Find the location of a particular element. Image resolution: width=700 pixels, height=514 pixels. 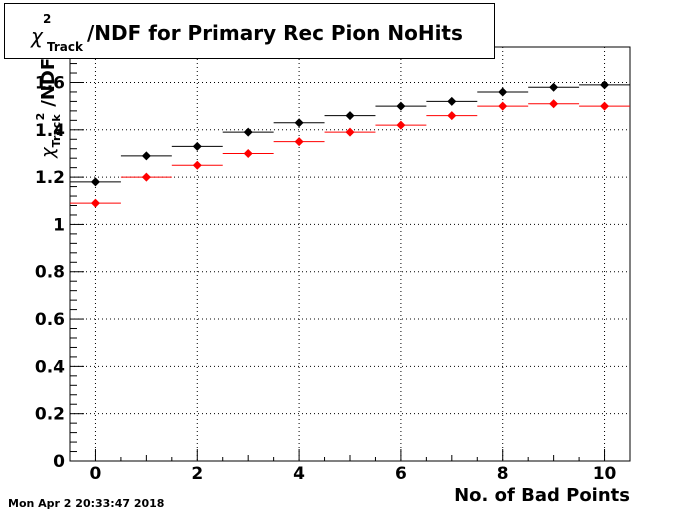

y-tick-label: 0 is located at coordinates (59, 462).